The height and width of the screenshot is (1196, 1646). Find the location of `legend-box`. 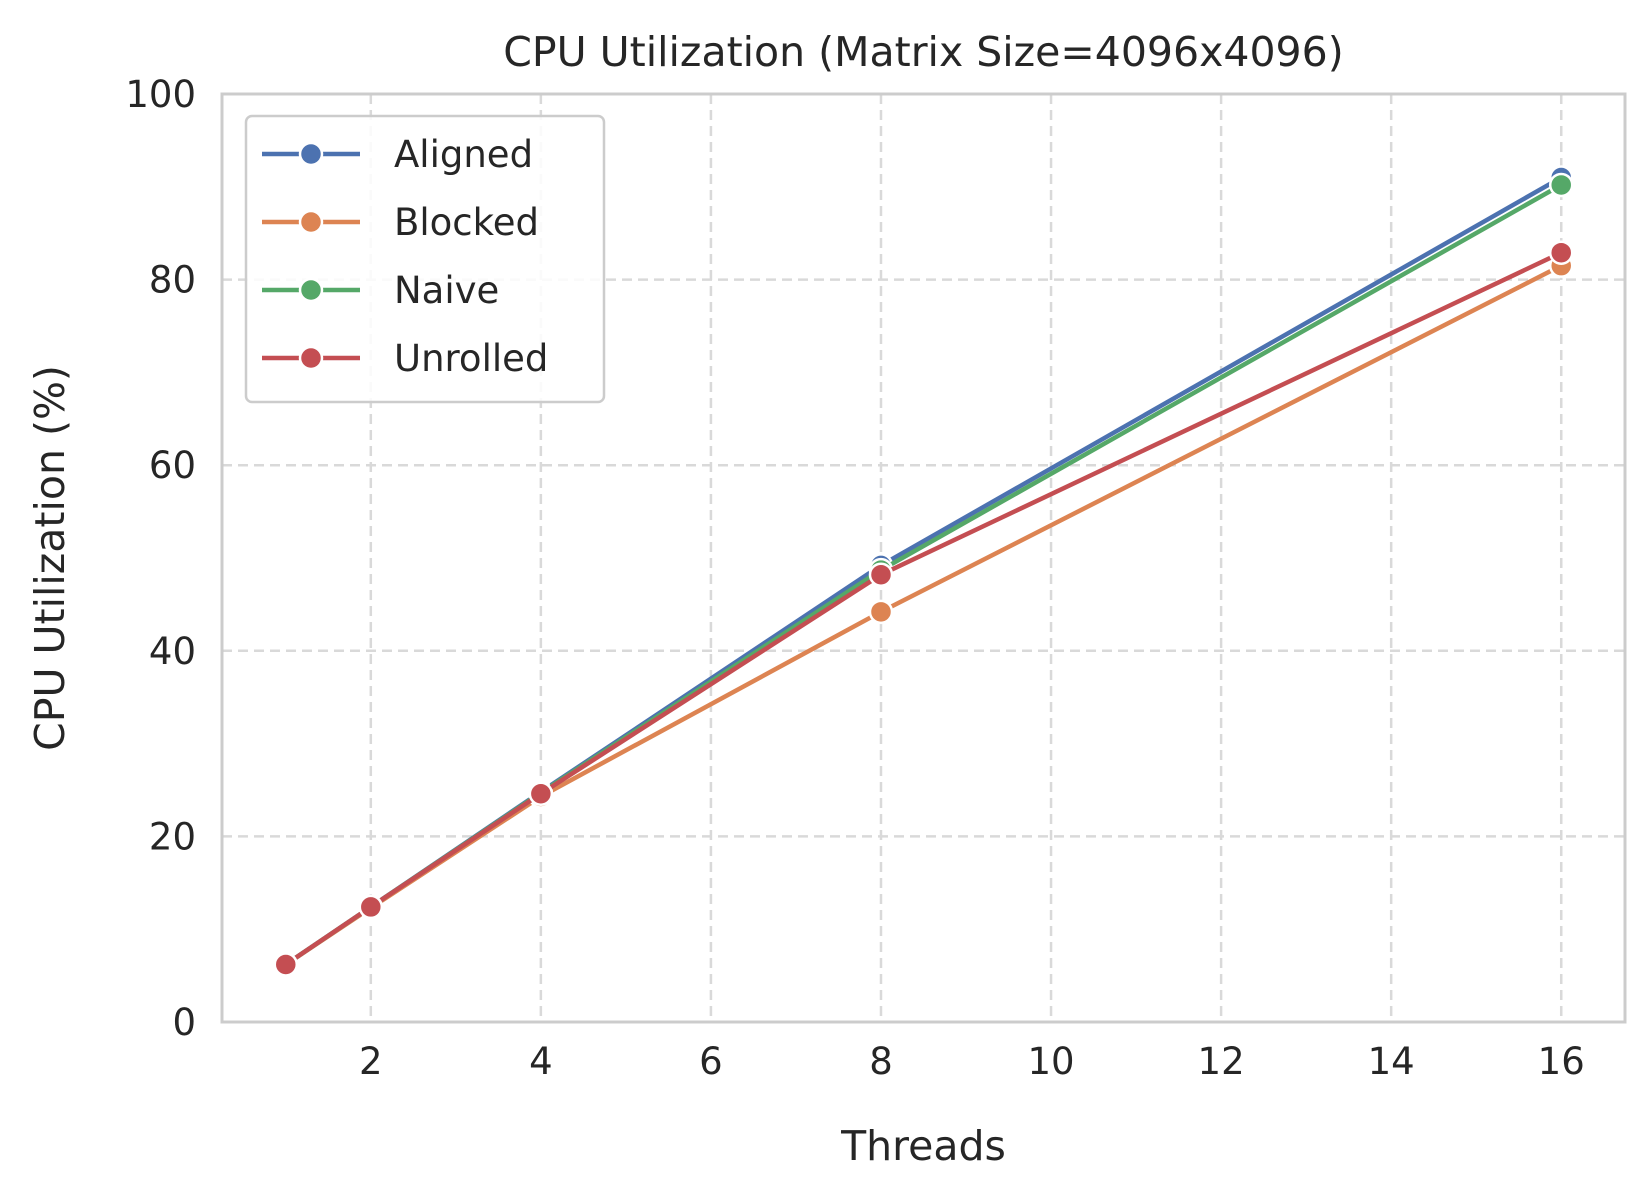

legend-box is located at coordinates (425, 259).